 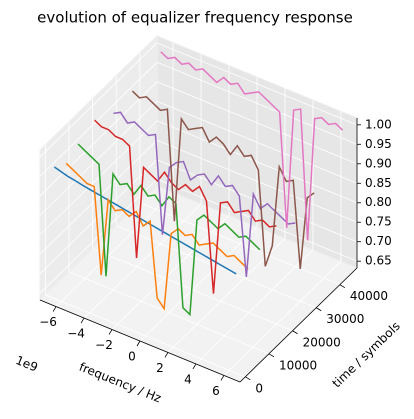 I want to click on y-tick-label: 40000, so click(x=369, y=296).